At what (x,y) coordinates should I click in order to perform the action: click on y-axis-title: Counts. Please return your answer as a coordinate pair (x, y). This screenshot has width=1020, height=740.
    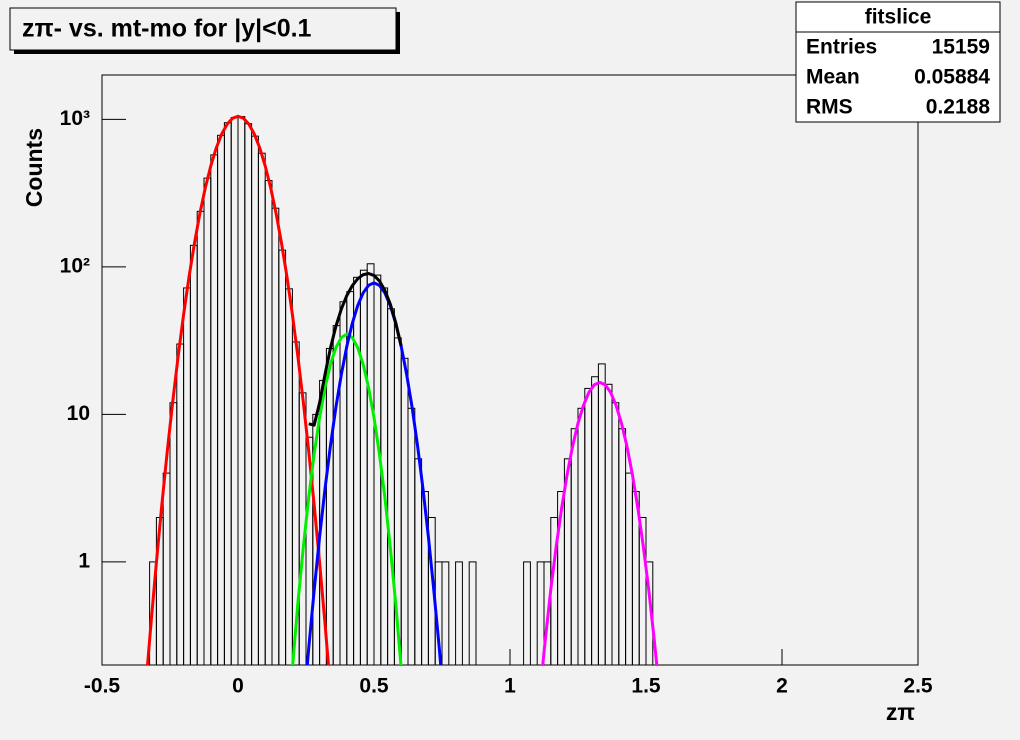
    Looking at the image, I should click on (34, 167).